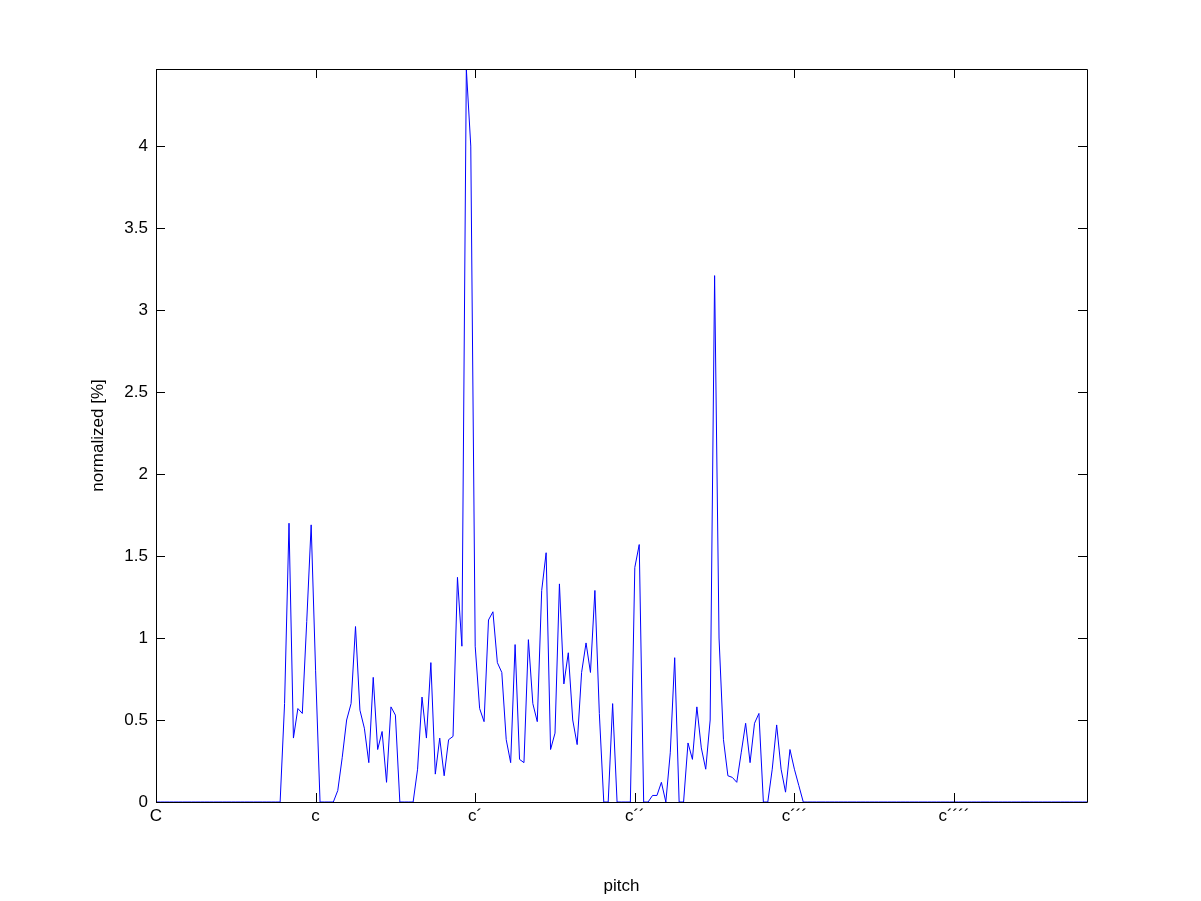 The width and height of the screenshot is (1201, 901). I want to click on y-tick-label: 4, so click(143, 145).